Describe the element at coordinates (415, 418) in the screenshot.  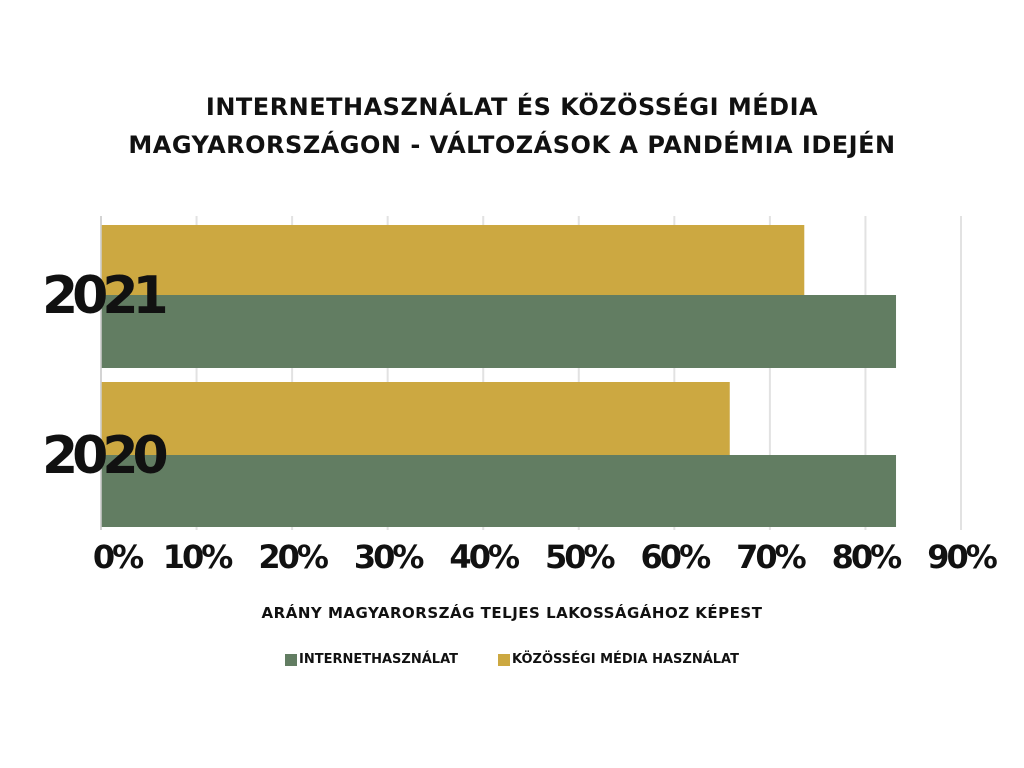
I see `bar-2020-social-media` at that location.